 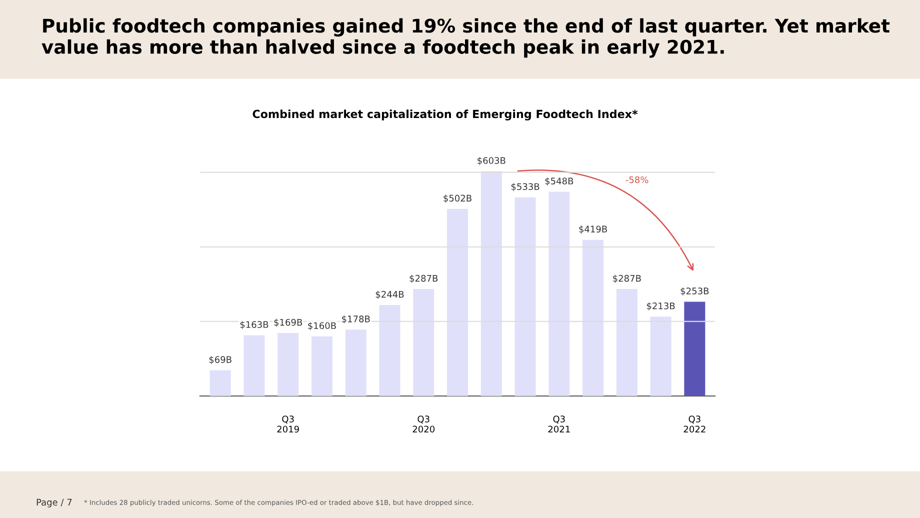 What do you see at coordinates (695, 424) in the screenshot?
I see `x-tick-label: Q3 2022` at bounding box center [695, 424].